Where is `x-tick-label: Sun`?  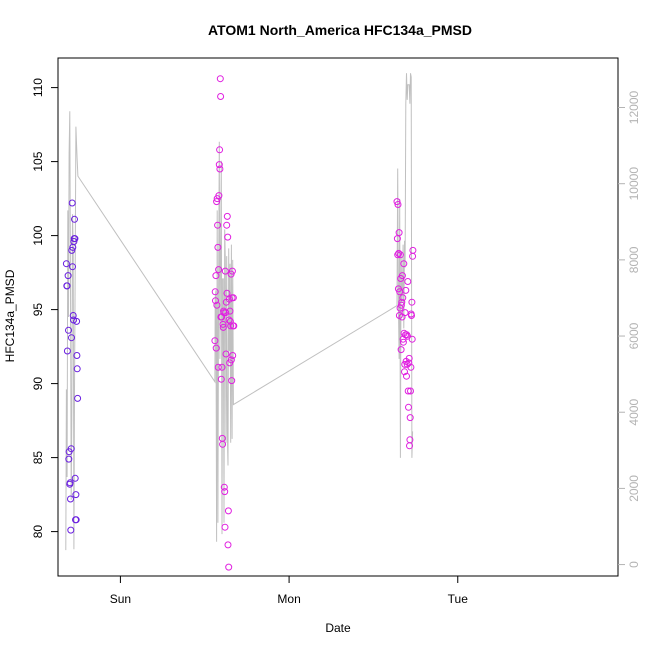
x-tick-label: Sun is located at coordinates (120, 599).